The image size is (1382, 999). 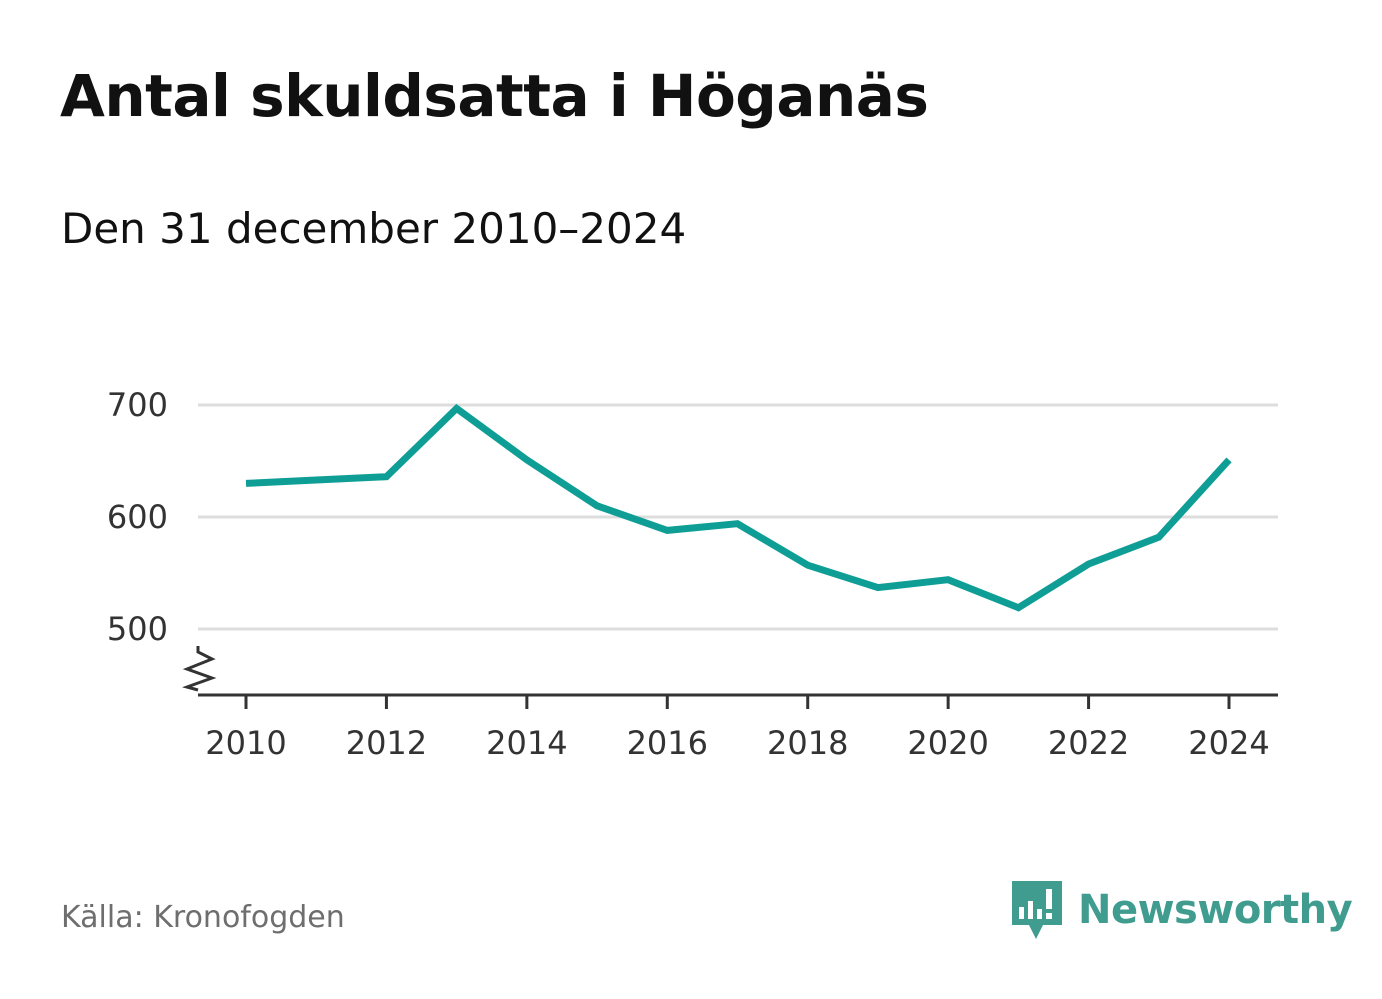 I want to click on y-tick-label-600: 600, so click(x=137, y=517).